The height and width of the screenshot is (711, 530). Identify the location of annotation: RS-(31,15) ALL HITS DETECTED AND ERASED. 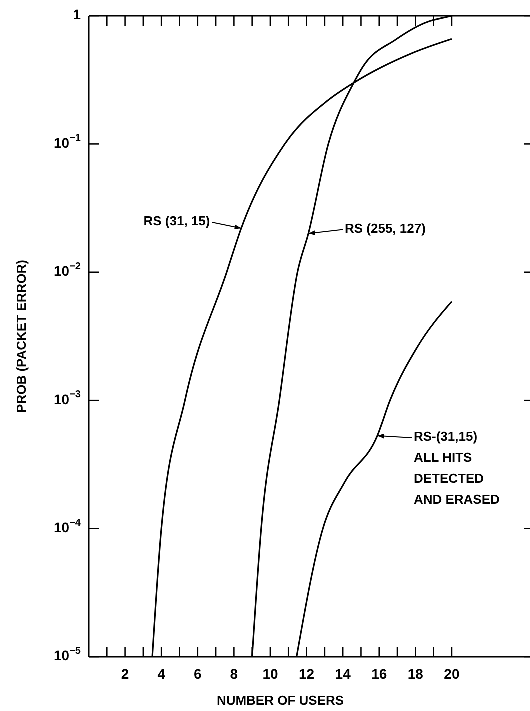
(457, 468).